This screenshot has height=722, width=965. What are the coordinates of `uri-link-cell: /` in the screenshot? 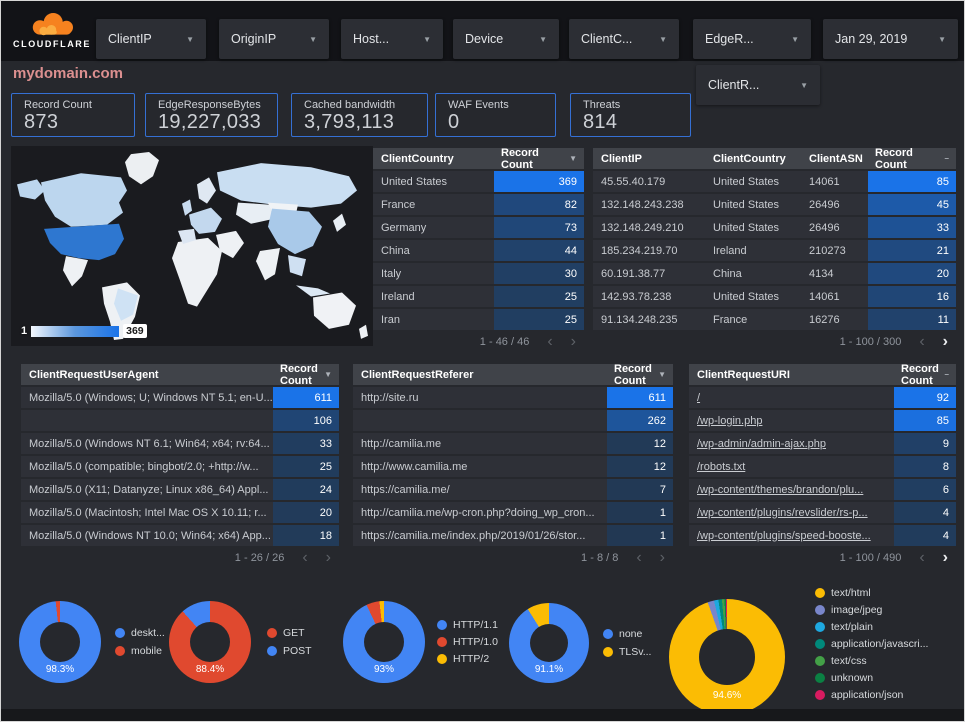 It's located at (791, 397).